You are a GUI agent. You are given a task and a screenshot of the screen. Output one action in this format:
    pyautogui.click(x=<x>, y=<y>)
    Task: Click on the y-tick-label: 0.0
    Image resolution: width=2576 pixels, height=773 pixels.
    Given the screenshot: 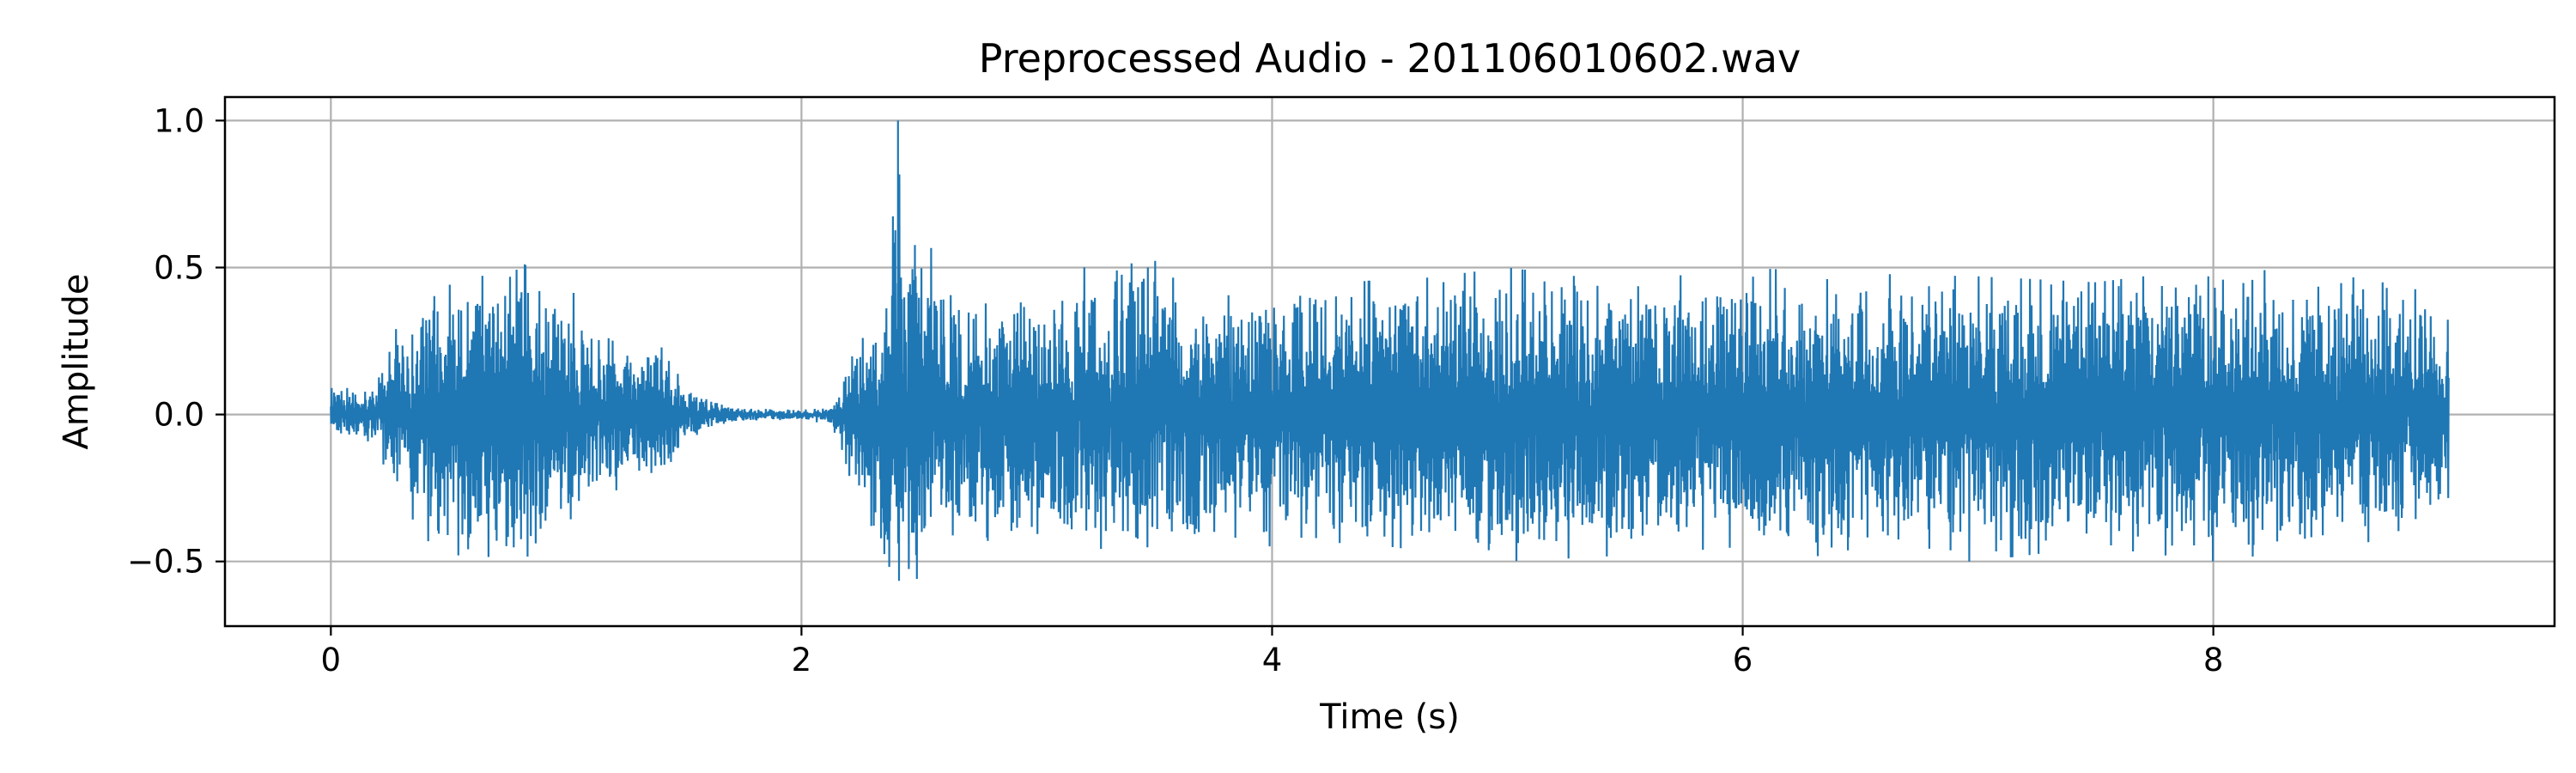 What is the action you would take?
    pyautogui.click(x=179, y=415)
    